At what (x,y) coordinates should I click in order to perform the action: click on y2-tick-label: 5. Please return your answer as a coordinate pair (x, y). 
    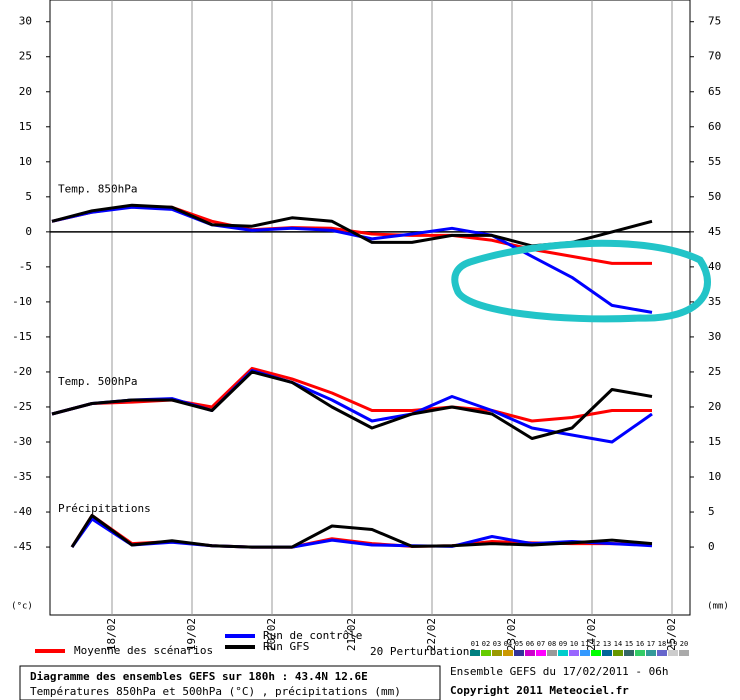
    Looking at the image, I should click on (711, 511).